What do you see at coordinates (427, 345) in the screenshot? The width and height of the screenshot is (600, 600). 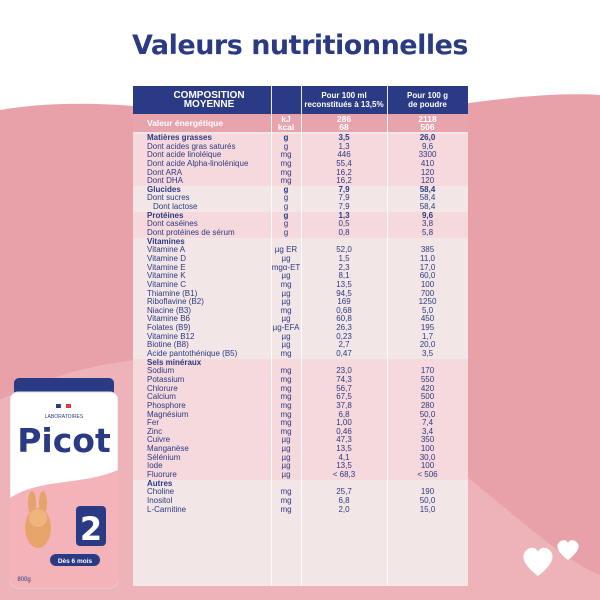 I see `row-value-per-100g: 20,0` at bounding box center [427, 345].